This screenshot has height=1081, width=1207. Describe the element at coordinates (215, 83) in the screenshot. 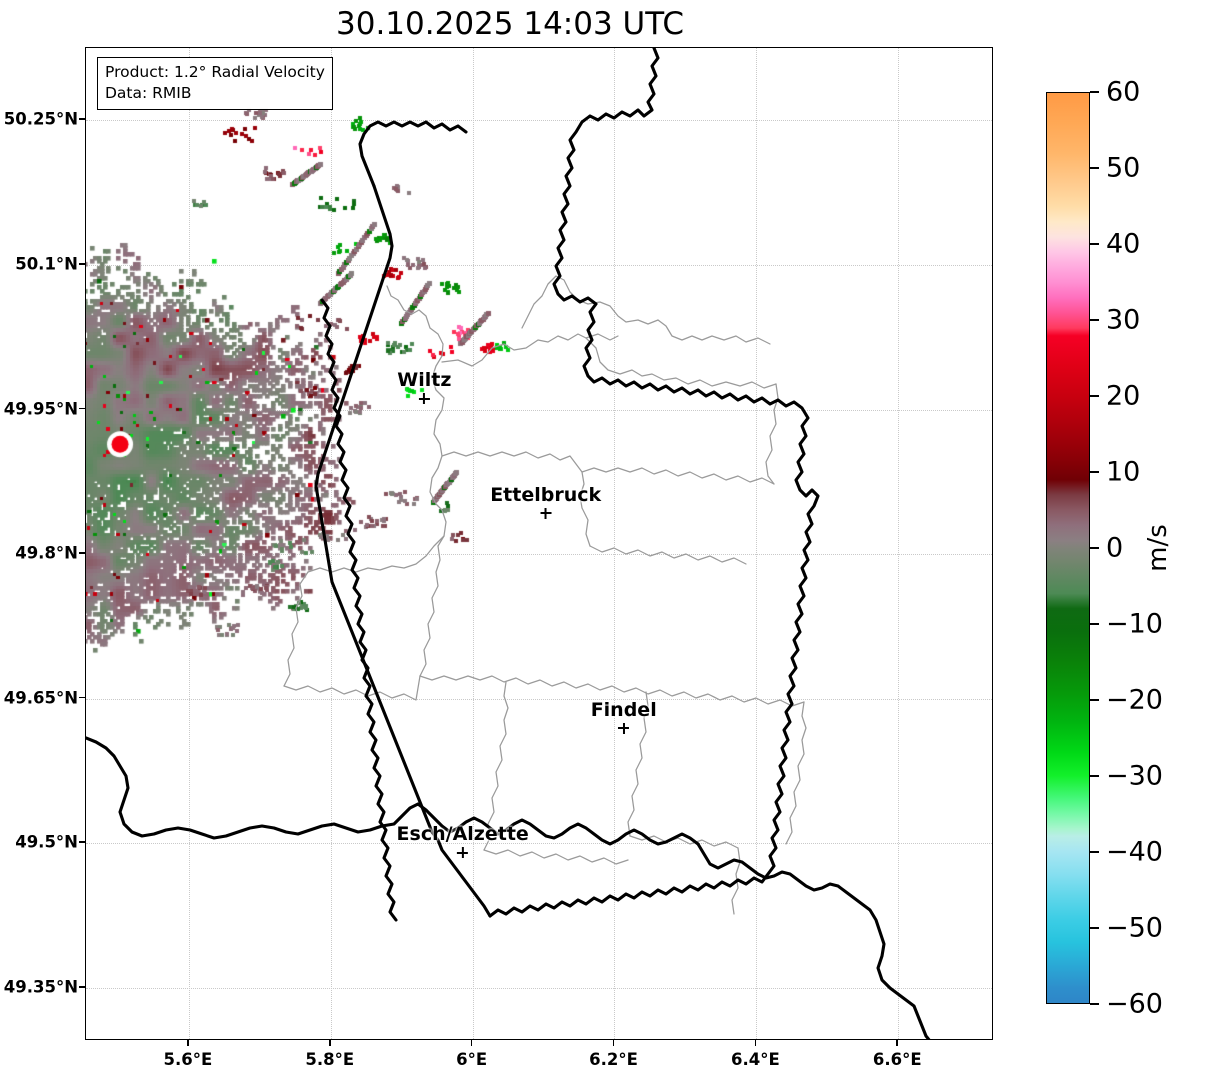

I see `product-info-box: Product: 1.2° Radial Velocity Data: RMIB` at that location.